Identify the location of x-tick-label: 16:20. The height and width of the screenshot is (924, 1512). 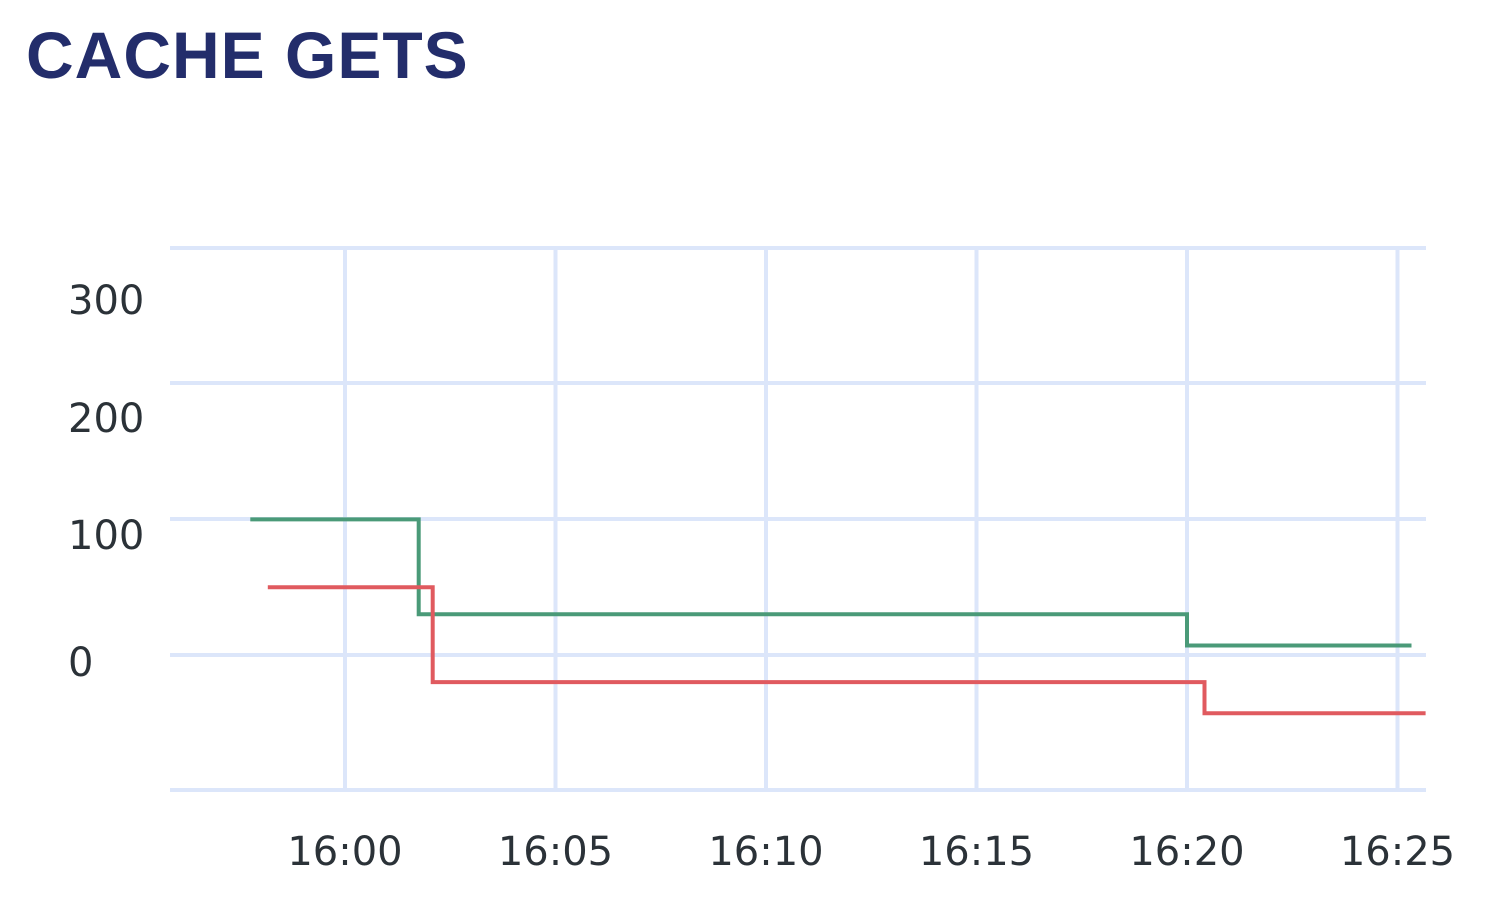
(1186, 852).